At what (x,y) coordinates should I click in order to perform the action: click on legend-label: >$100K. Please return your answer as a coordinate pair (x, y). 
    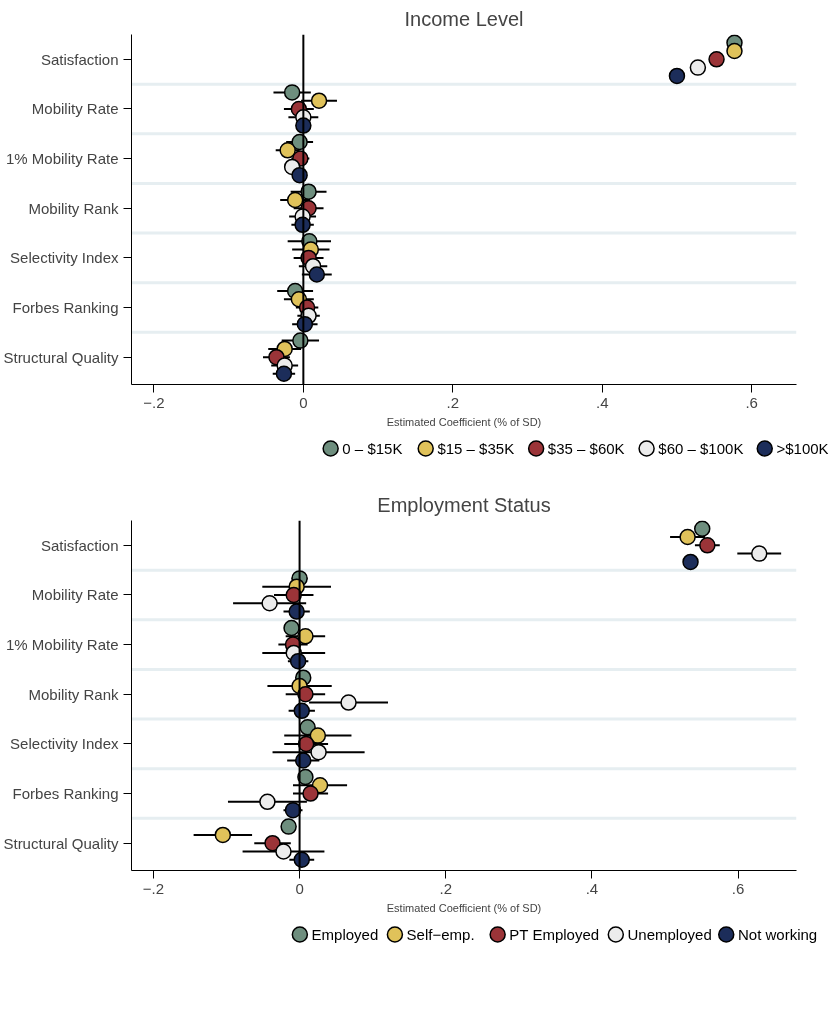
    Looking at the image, I should click on (802, 448).